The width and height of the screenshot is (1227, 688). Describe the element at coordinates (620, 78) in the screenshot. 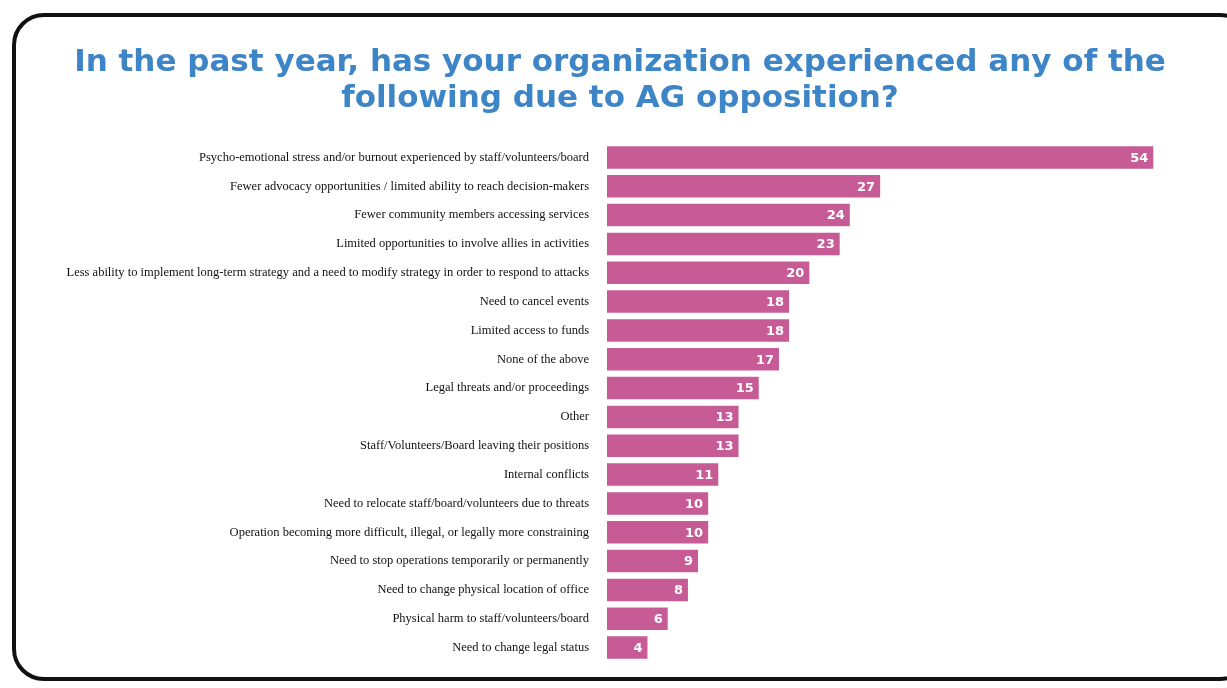

I see `chart-title: In the past year, has your organization experienced any of the following due to AG opposition?` at that location.